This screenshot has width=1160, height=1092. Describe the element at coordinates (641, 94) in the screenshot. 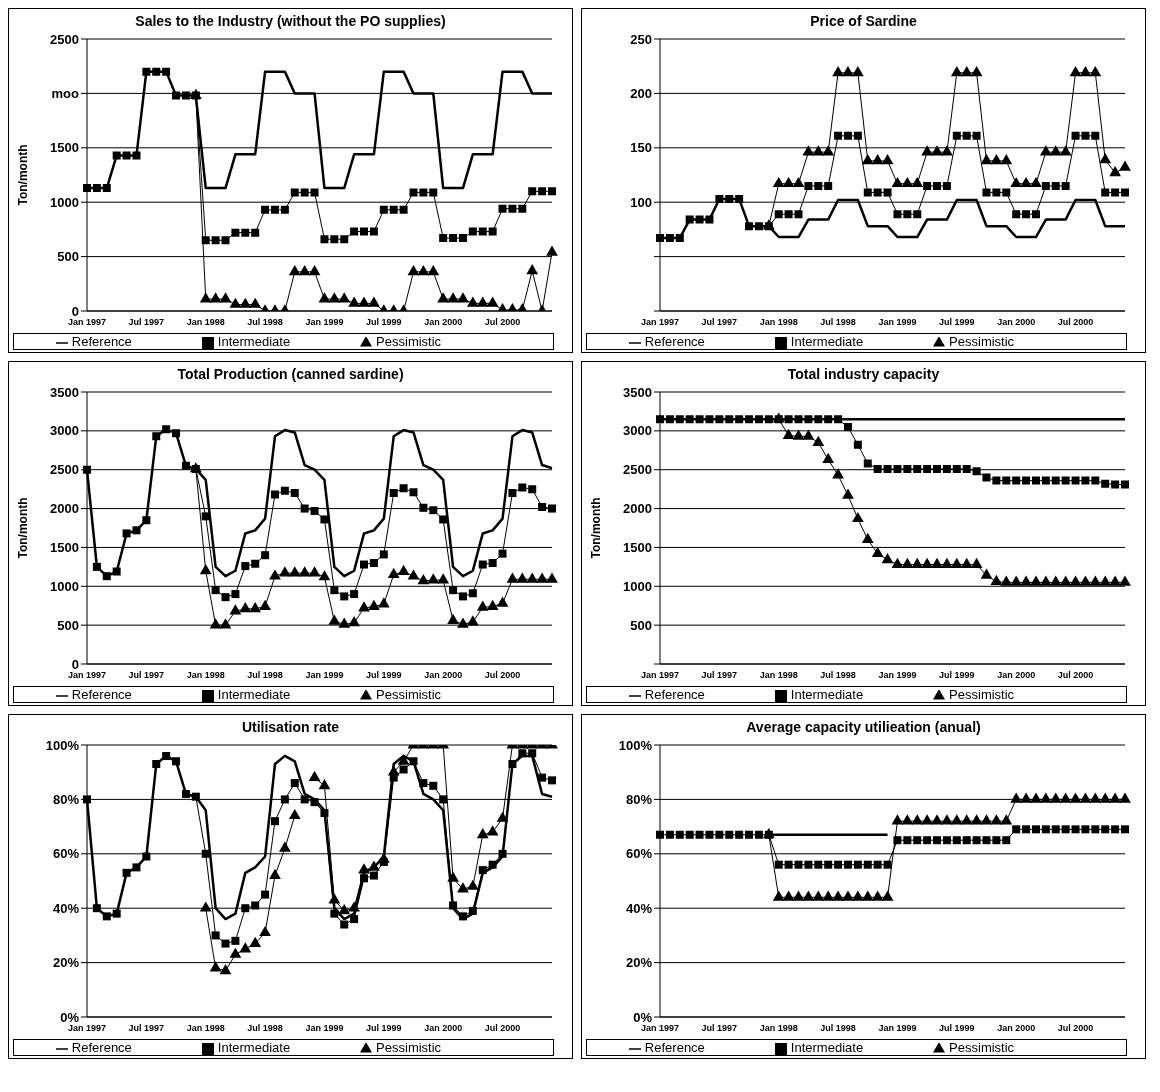

I see `y-tick-label: 200` at that location.